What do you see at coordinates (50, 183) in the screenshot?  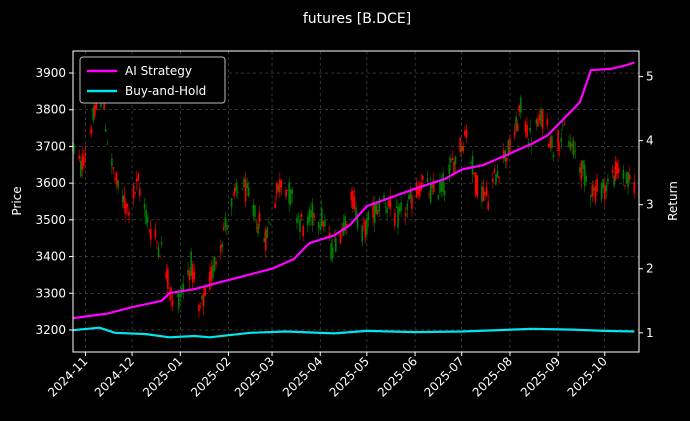 I see `left-tick-label: 3600` at bounding box center [50, 183].